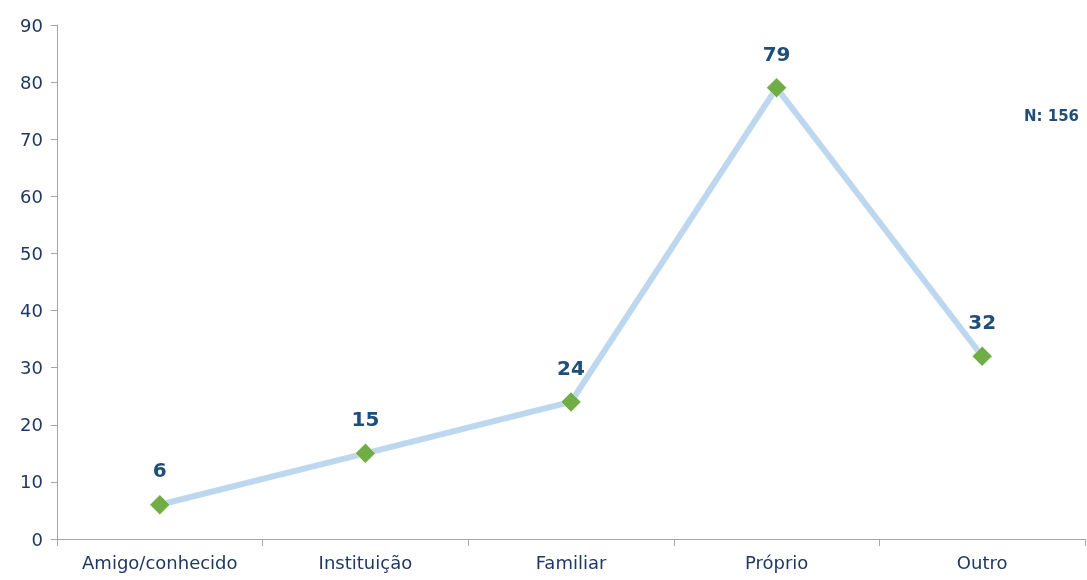 This screenshot has width=1087, height=580. I want to click on x-tick-label: Outro, so click(982, 562).